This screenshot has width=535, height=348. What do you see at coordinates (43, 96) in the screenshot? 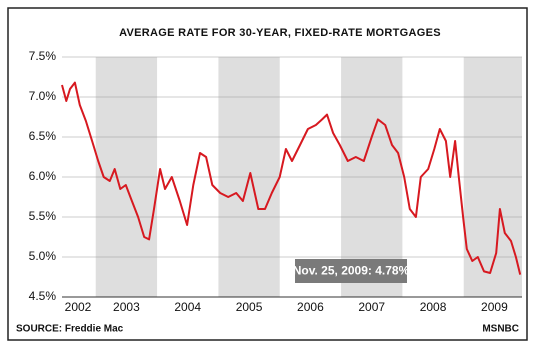
I see `y-tick-label: 7.0%` at bounding box center [43, 96].